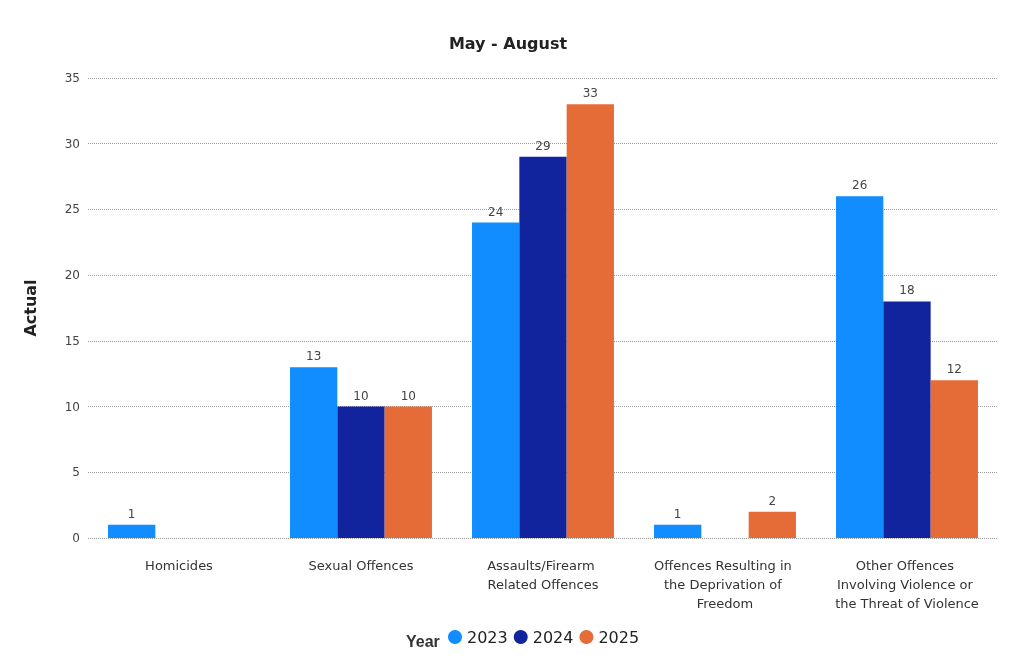  What do you see at coordinates (590, 93) in the screenshot?
I see `data-label: 33` at bounding box center [590, 93].